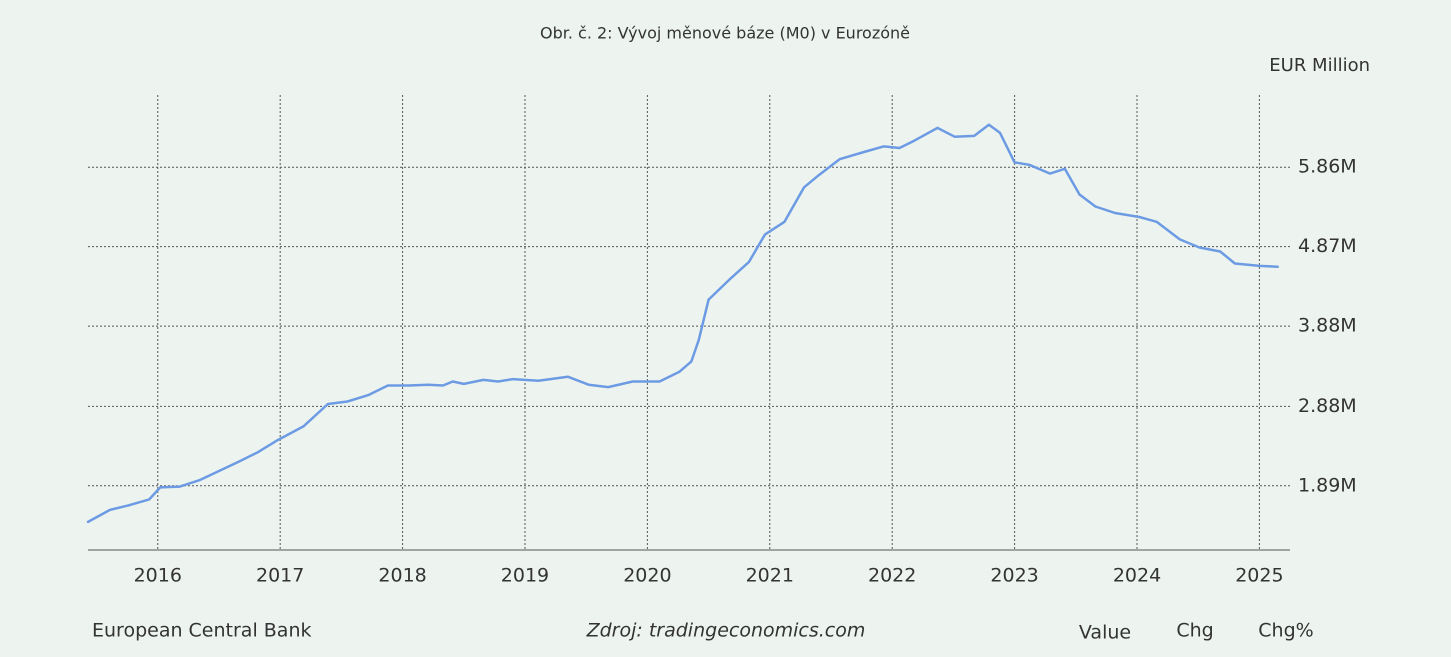 The width and height of the screenshot is (1451, 657). I want to click on credit: Zdroj: tradingeconomics.com, so click(726, 631).